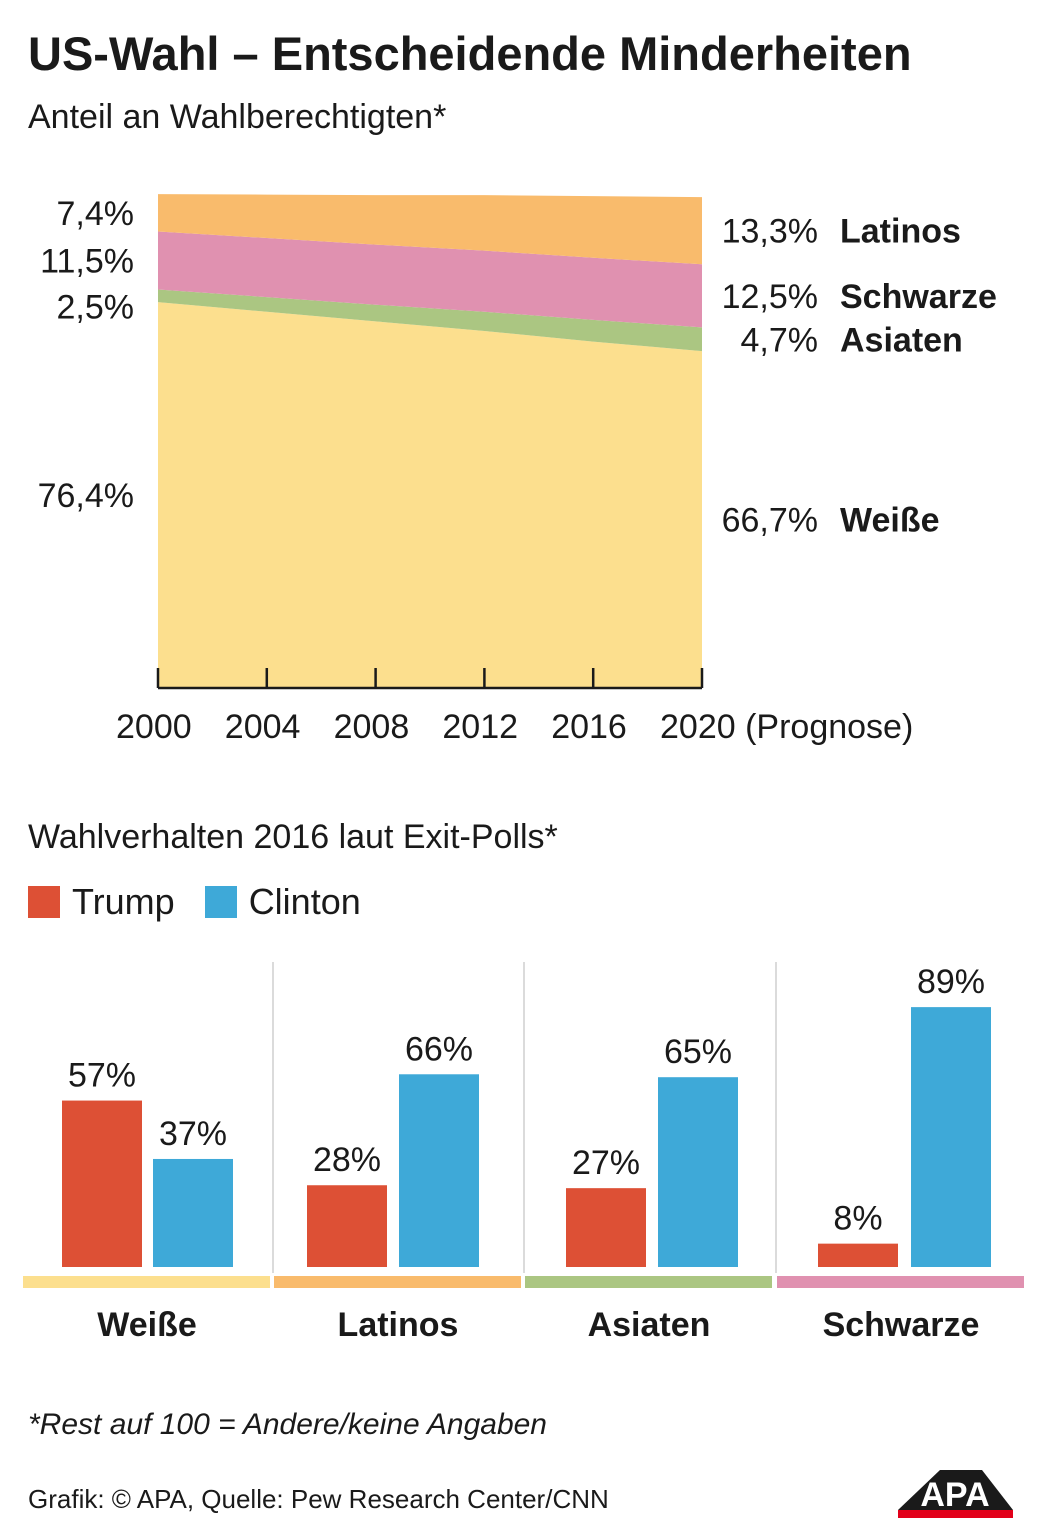 The image size is (1040, 1538). Describe the element at coordinates (430, 229) in the screenshot. I see `area-latinos` at that location.